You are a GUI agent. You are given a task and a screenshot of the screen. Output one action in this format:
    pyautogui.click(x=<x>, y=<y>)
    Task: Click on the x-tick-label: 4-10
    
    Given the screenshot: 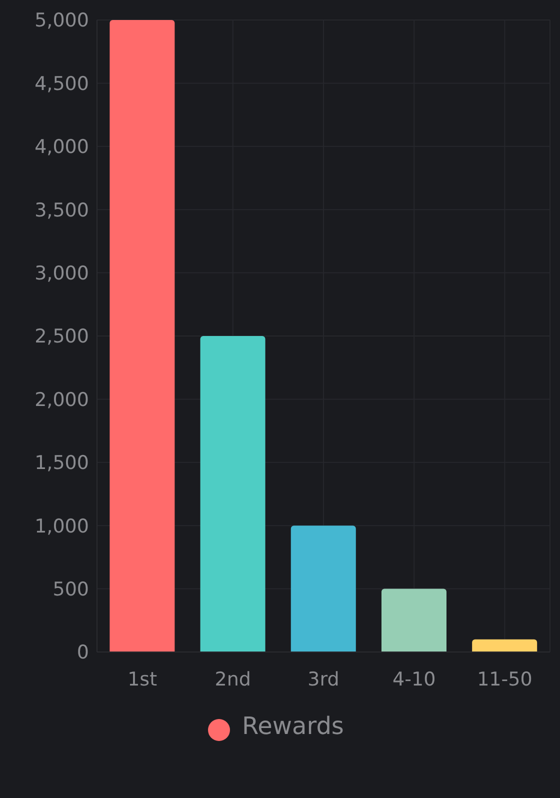 What is the action you would take?
    pyautogui.click(x=414, y=679)
    